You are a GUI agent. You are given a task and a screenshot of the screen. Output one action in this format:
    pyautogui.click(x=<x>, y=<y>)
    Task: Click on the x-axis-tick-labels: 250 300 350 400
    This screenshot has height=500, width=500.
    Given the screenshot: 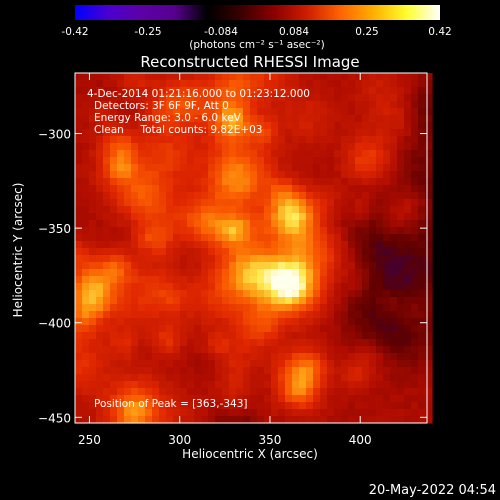 What is the action you would take?
    pyautogui.click(x=225, y=440)
    